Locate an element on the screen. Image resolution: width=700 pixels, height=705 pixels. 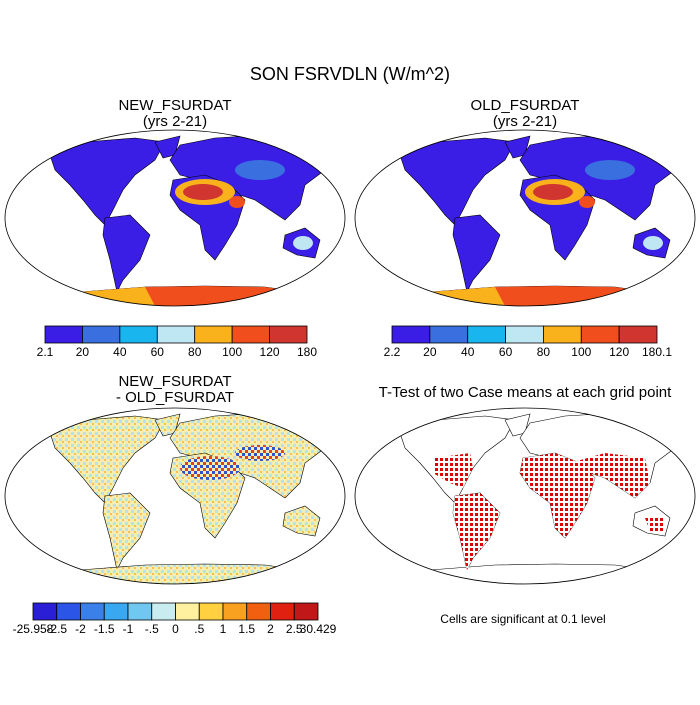
colorbar-label: -2.5 is located at coordinates (56, 629).